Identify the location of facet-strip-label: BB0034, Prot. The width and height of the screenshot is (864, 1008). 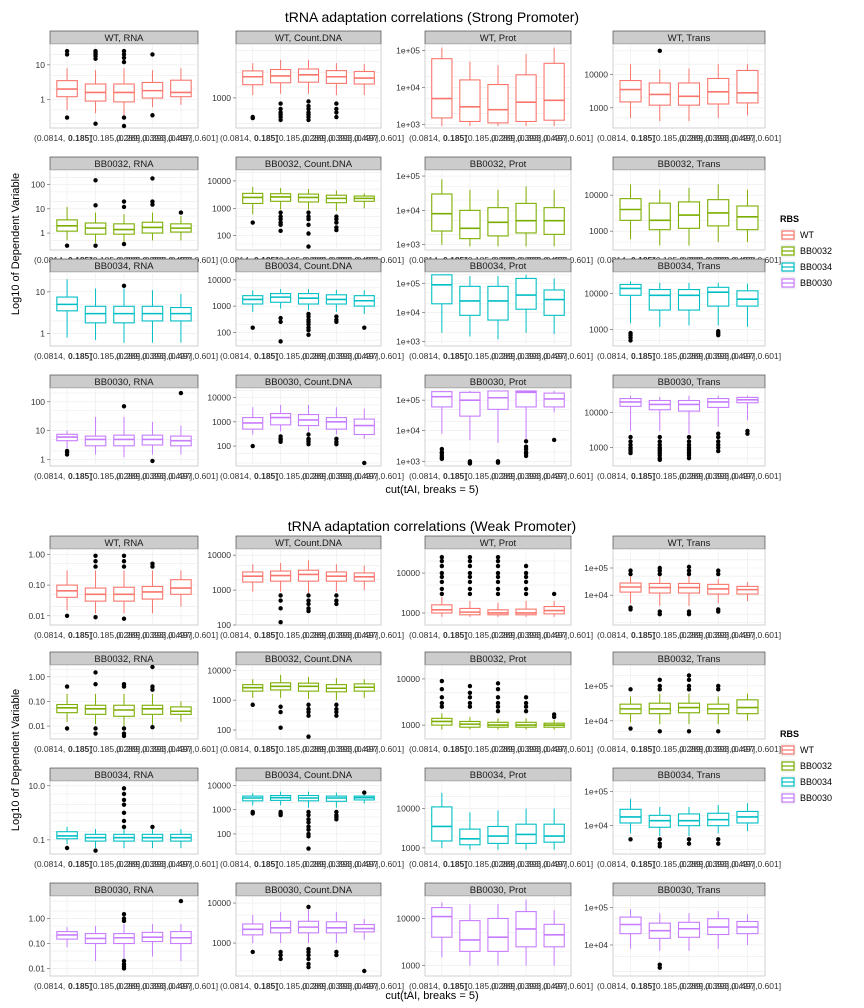
(498, 266).